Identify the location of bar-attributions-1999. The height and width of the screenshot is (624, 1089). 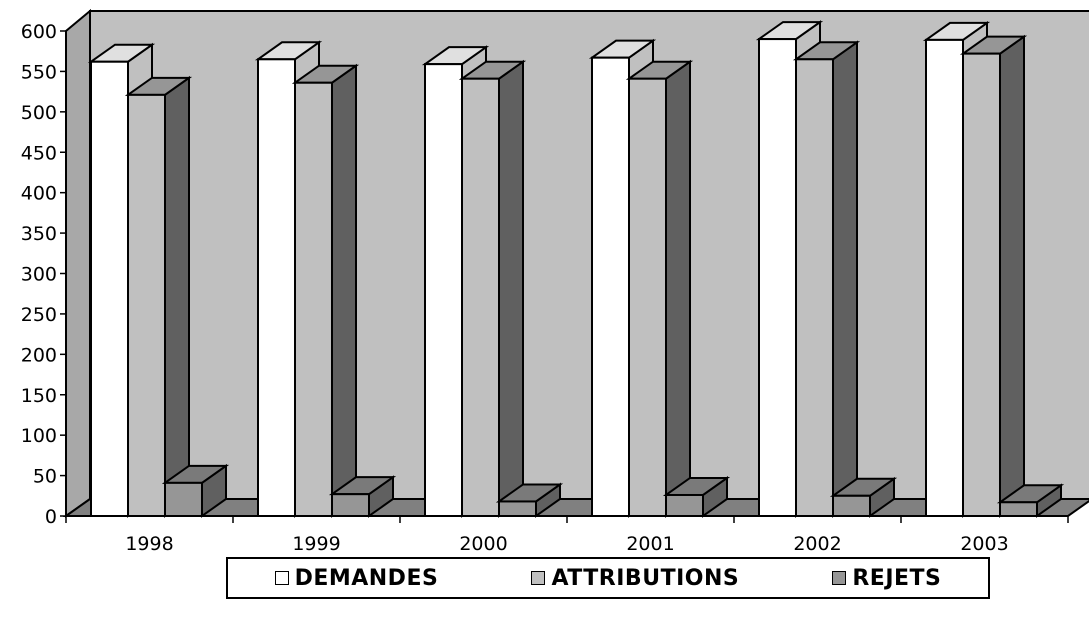
(313, 299).